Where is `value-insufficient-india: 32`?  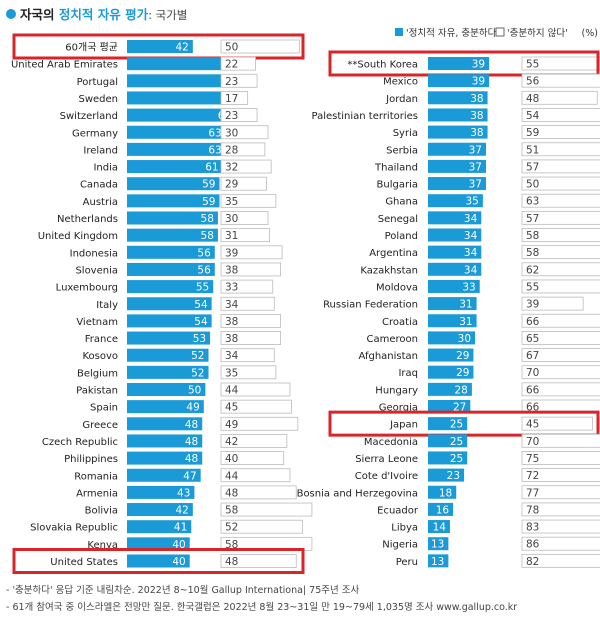
value-insufficient-india: 32 is located at coordinates (231, 168).